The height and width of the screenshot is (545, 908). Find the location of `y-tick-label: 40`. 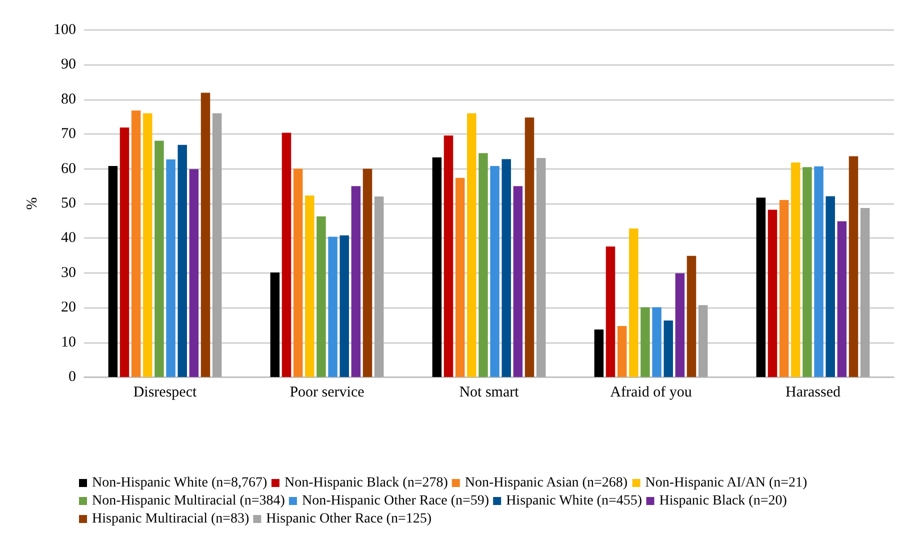

y-tick-label: 40 is located at coordinates (68, 238).